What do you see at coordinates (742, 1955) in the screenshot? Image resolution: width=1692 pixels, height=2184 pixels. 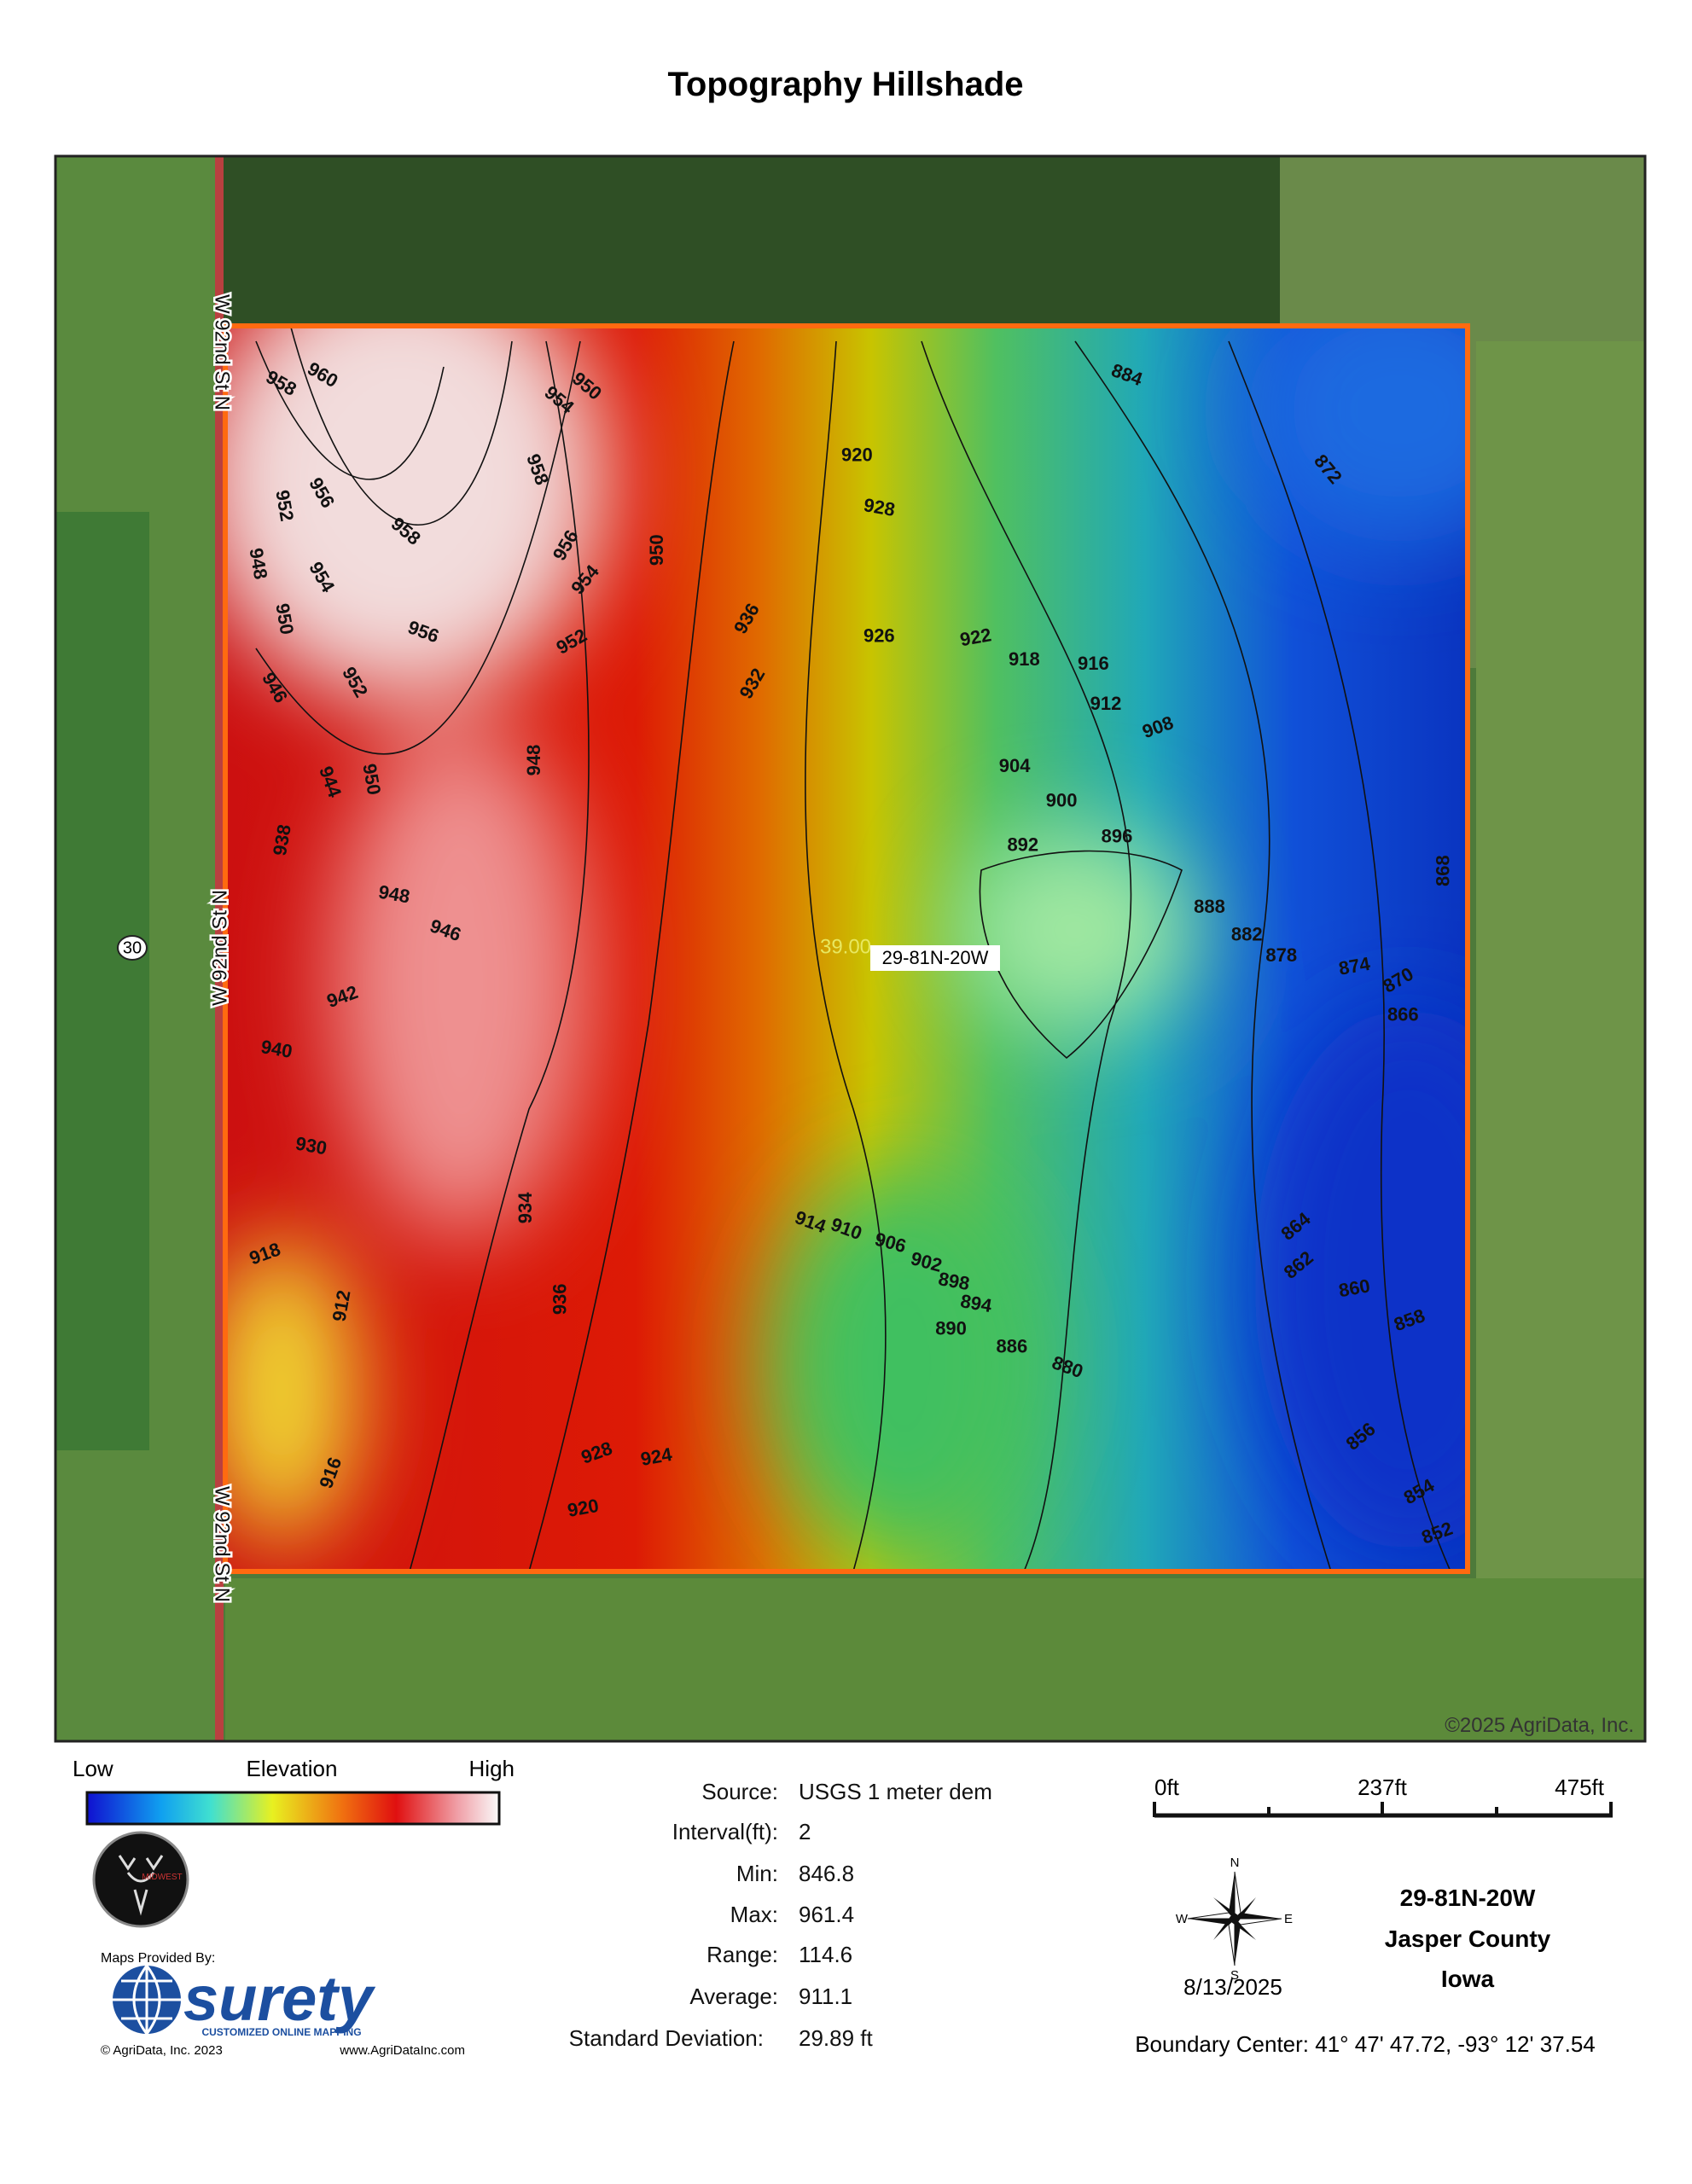 I see `stat-label: Range:` at bounding box center [742, 1955].